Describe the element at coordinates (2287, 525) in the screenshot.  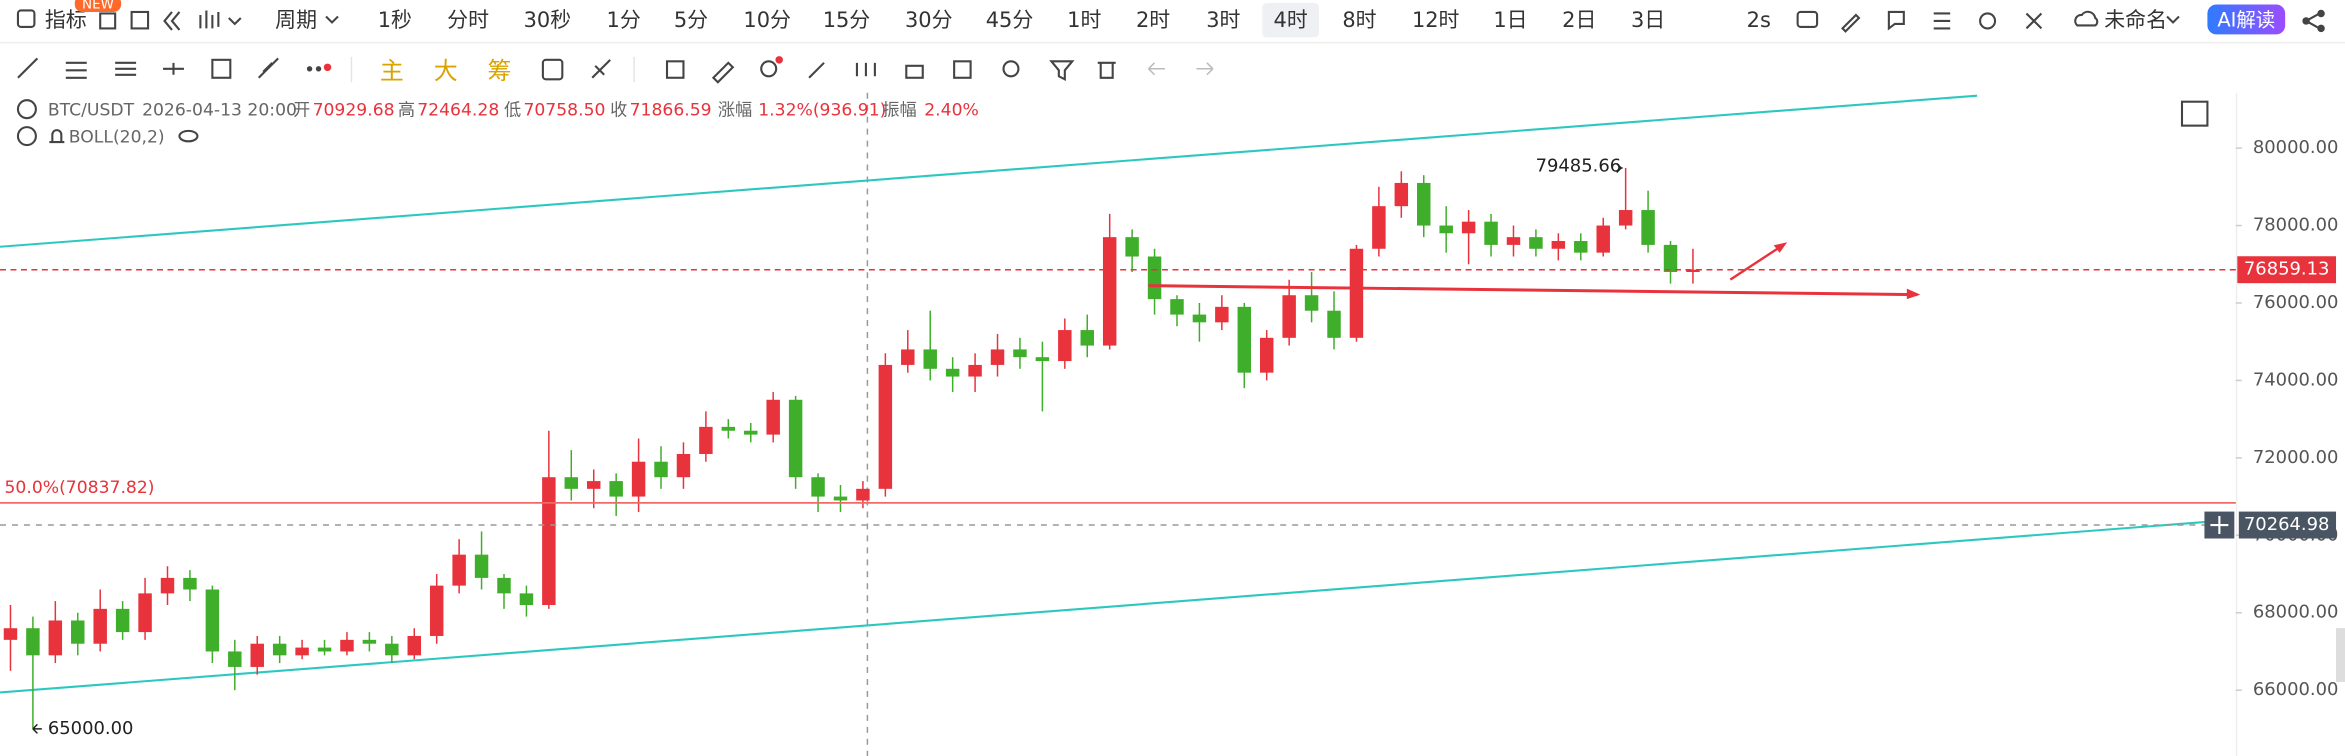
I see `crosshair-price-tag` at that location.